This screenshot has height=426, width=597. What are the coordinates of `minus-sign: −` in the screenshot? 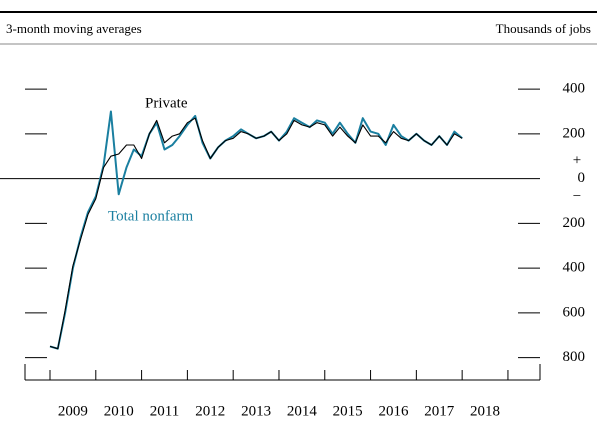 It's located at (577, 196).